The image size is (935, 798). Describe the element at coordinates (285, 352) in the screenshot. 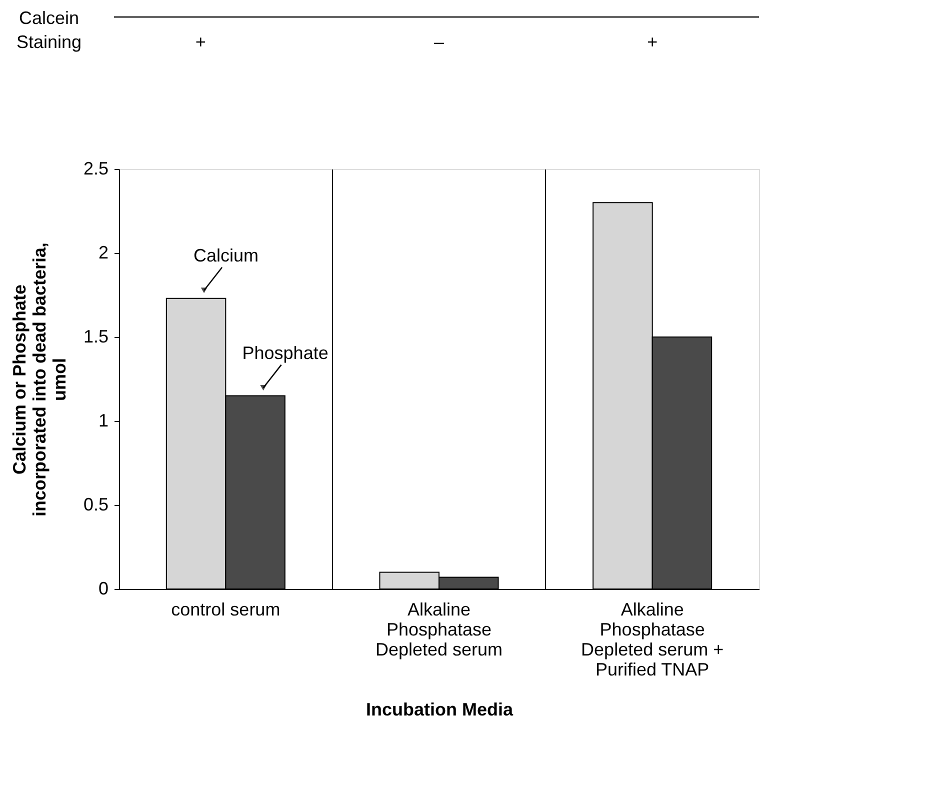

I see `series-label: Phosphate` at that location.